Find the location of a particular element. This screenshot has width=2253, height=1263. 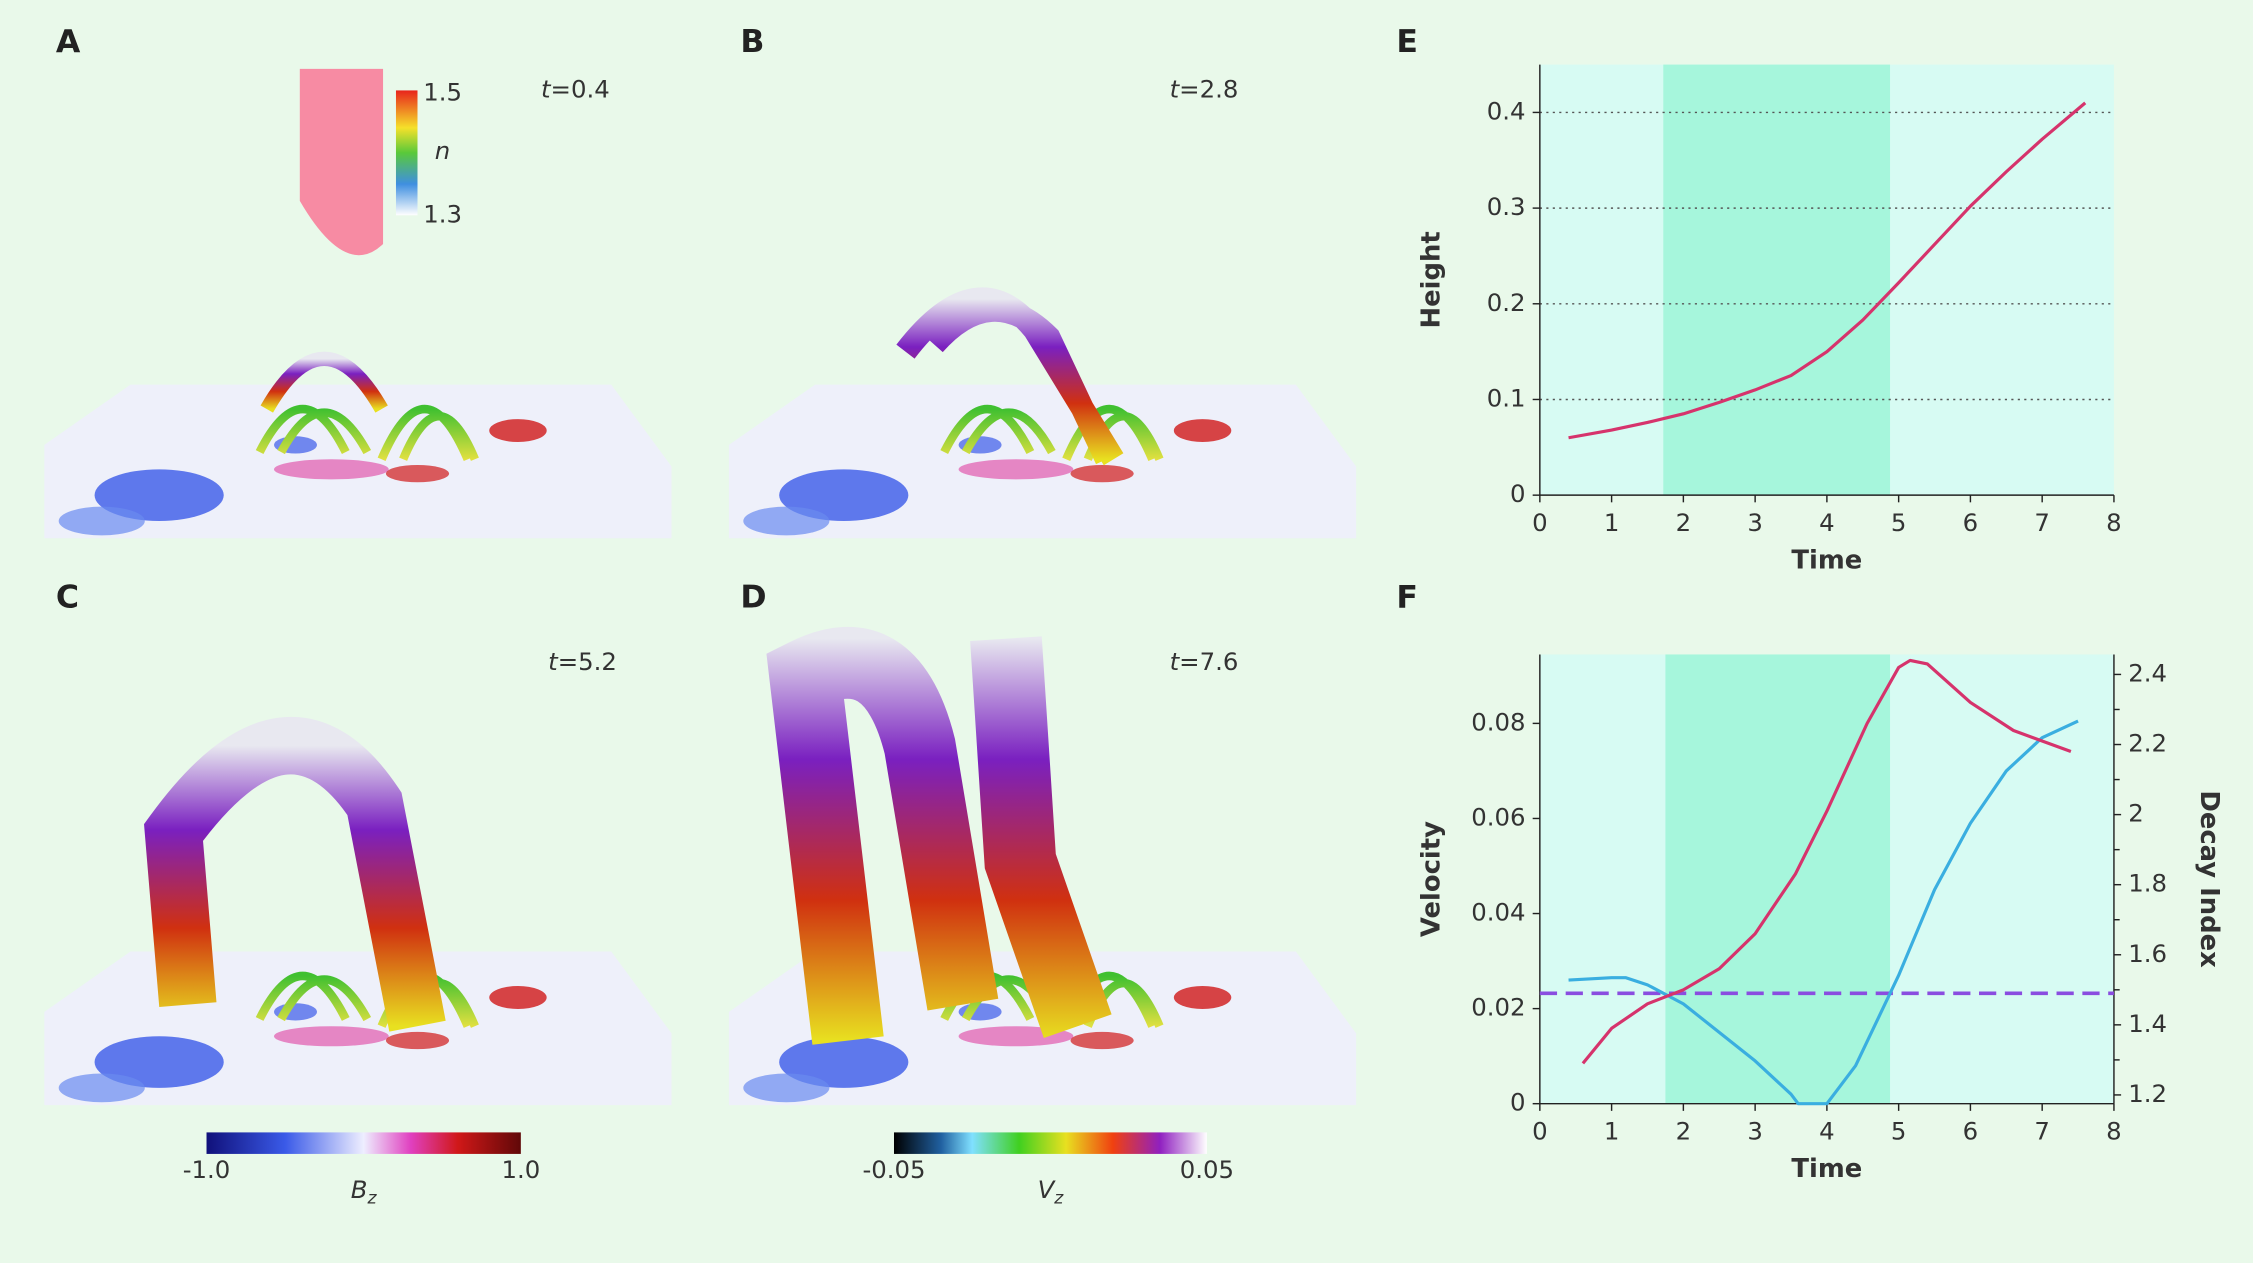

vz-colorbar is located at coordinates (1050, 1143).